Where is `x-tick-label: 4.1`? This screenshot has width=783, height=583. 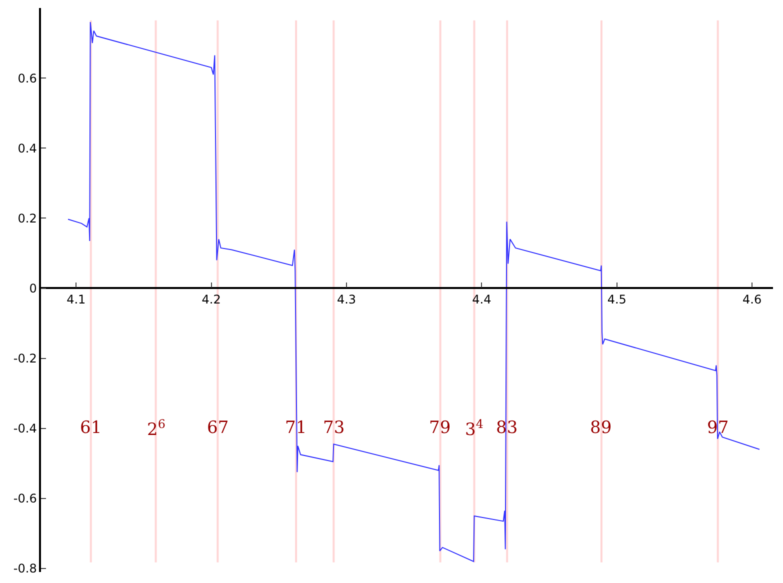 x-tick-label: 4.1 is located at coordinates (76, 299).